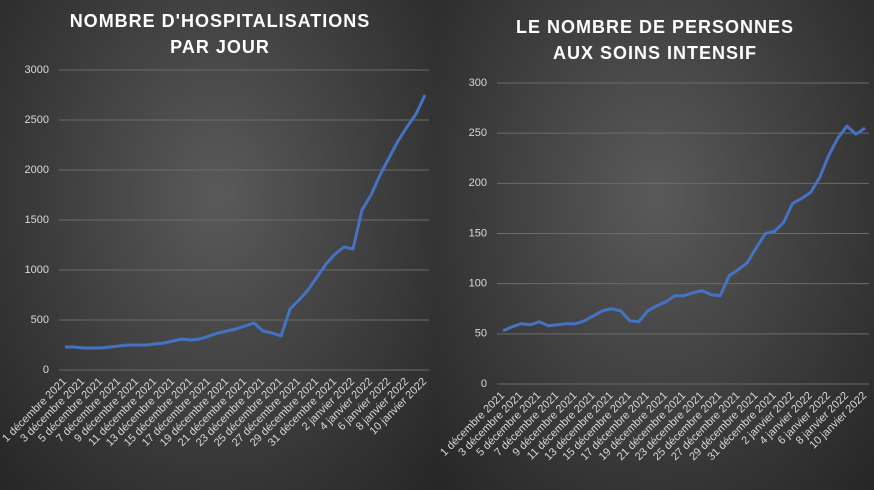 Image resolution: width=874 pixels, height=490 pixels. Describe the element at coordinates (37, 220) in the screenshot. I see `y-tick-label: 1500` at that location.